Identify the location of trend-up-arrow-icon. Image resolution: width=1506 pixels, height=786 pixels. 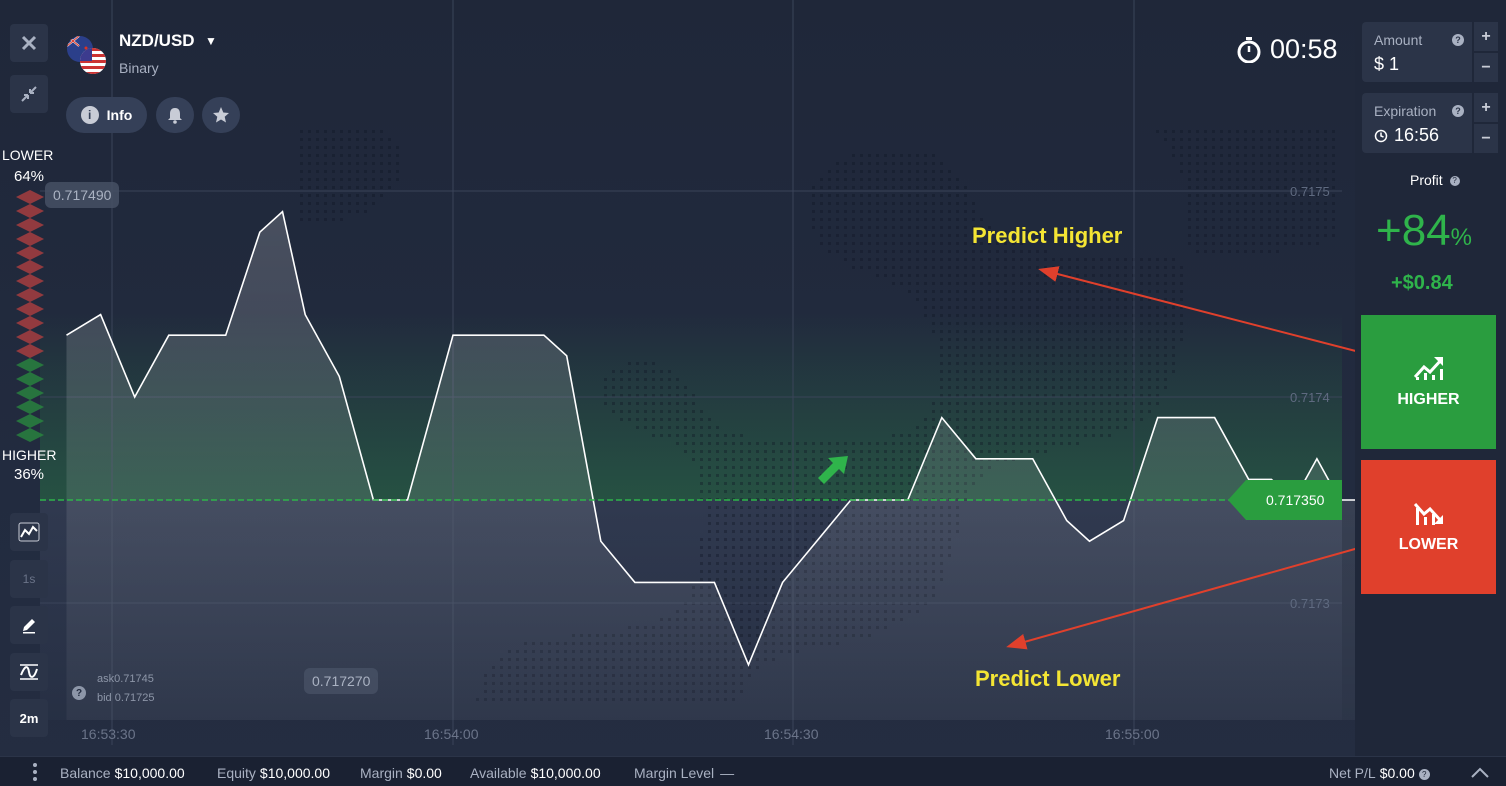
(833, 470).